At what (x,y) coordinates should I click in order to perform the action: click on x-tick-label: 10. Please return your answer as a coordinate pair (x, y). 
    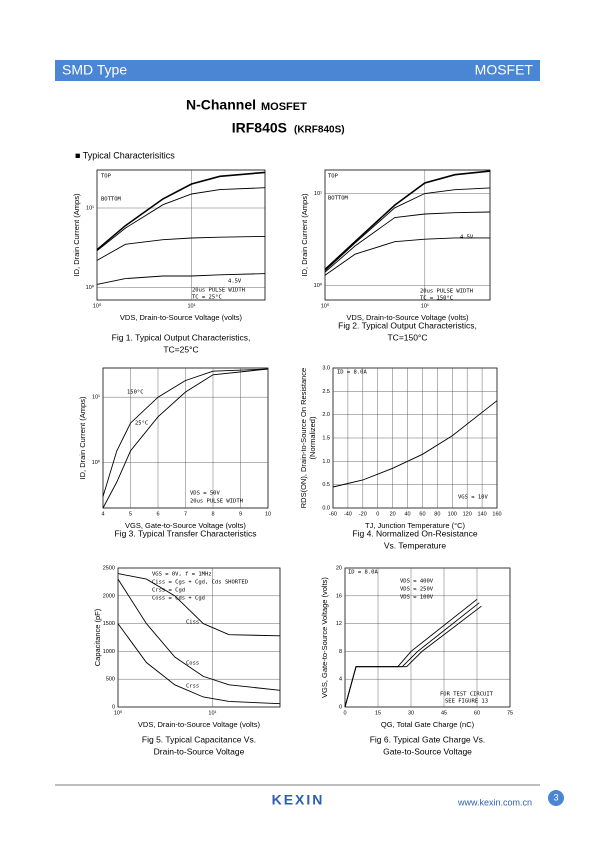
    Looking at the image, I should click on (268, 514).